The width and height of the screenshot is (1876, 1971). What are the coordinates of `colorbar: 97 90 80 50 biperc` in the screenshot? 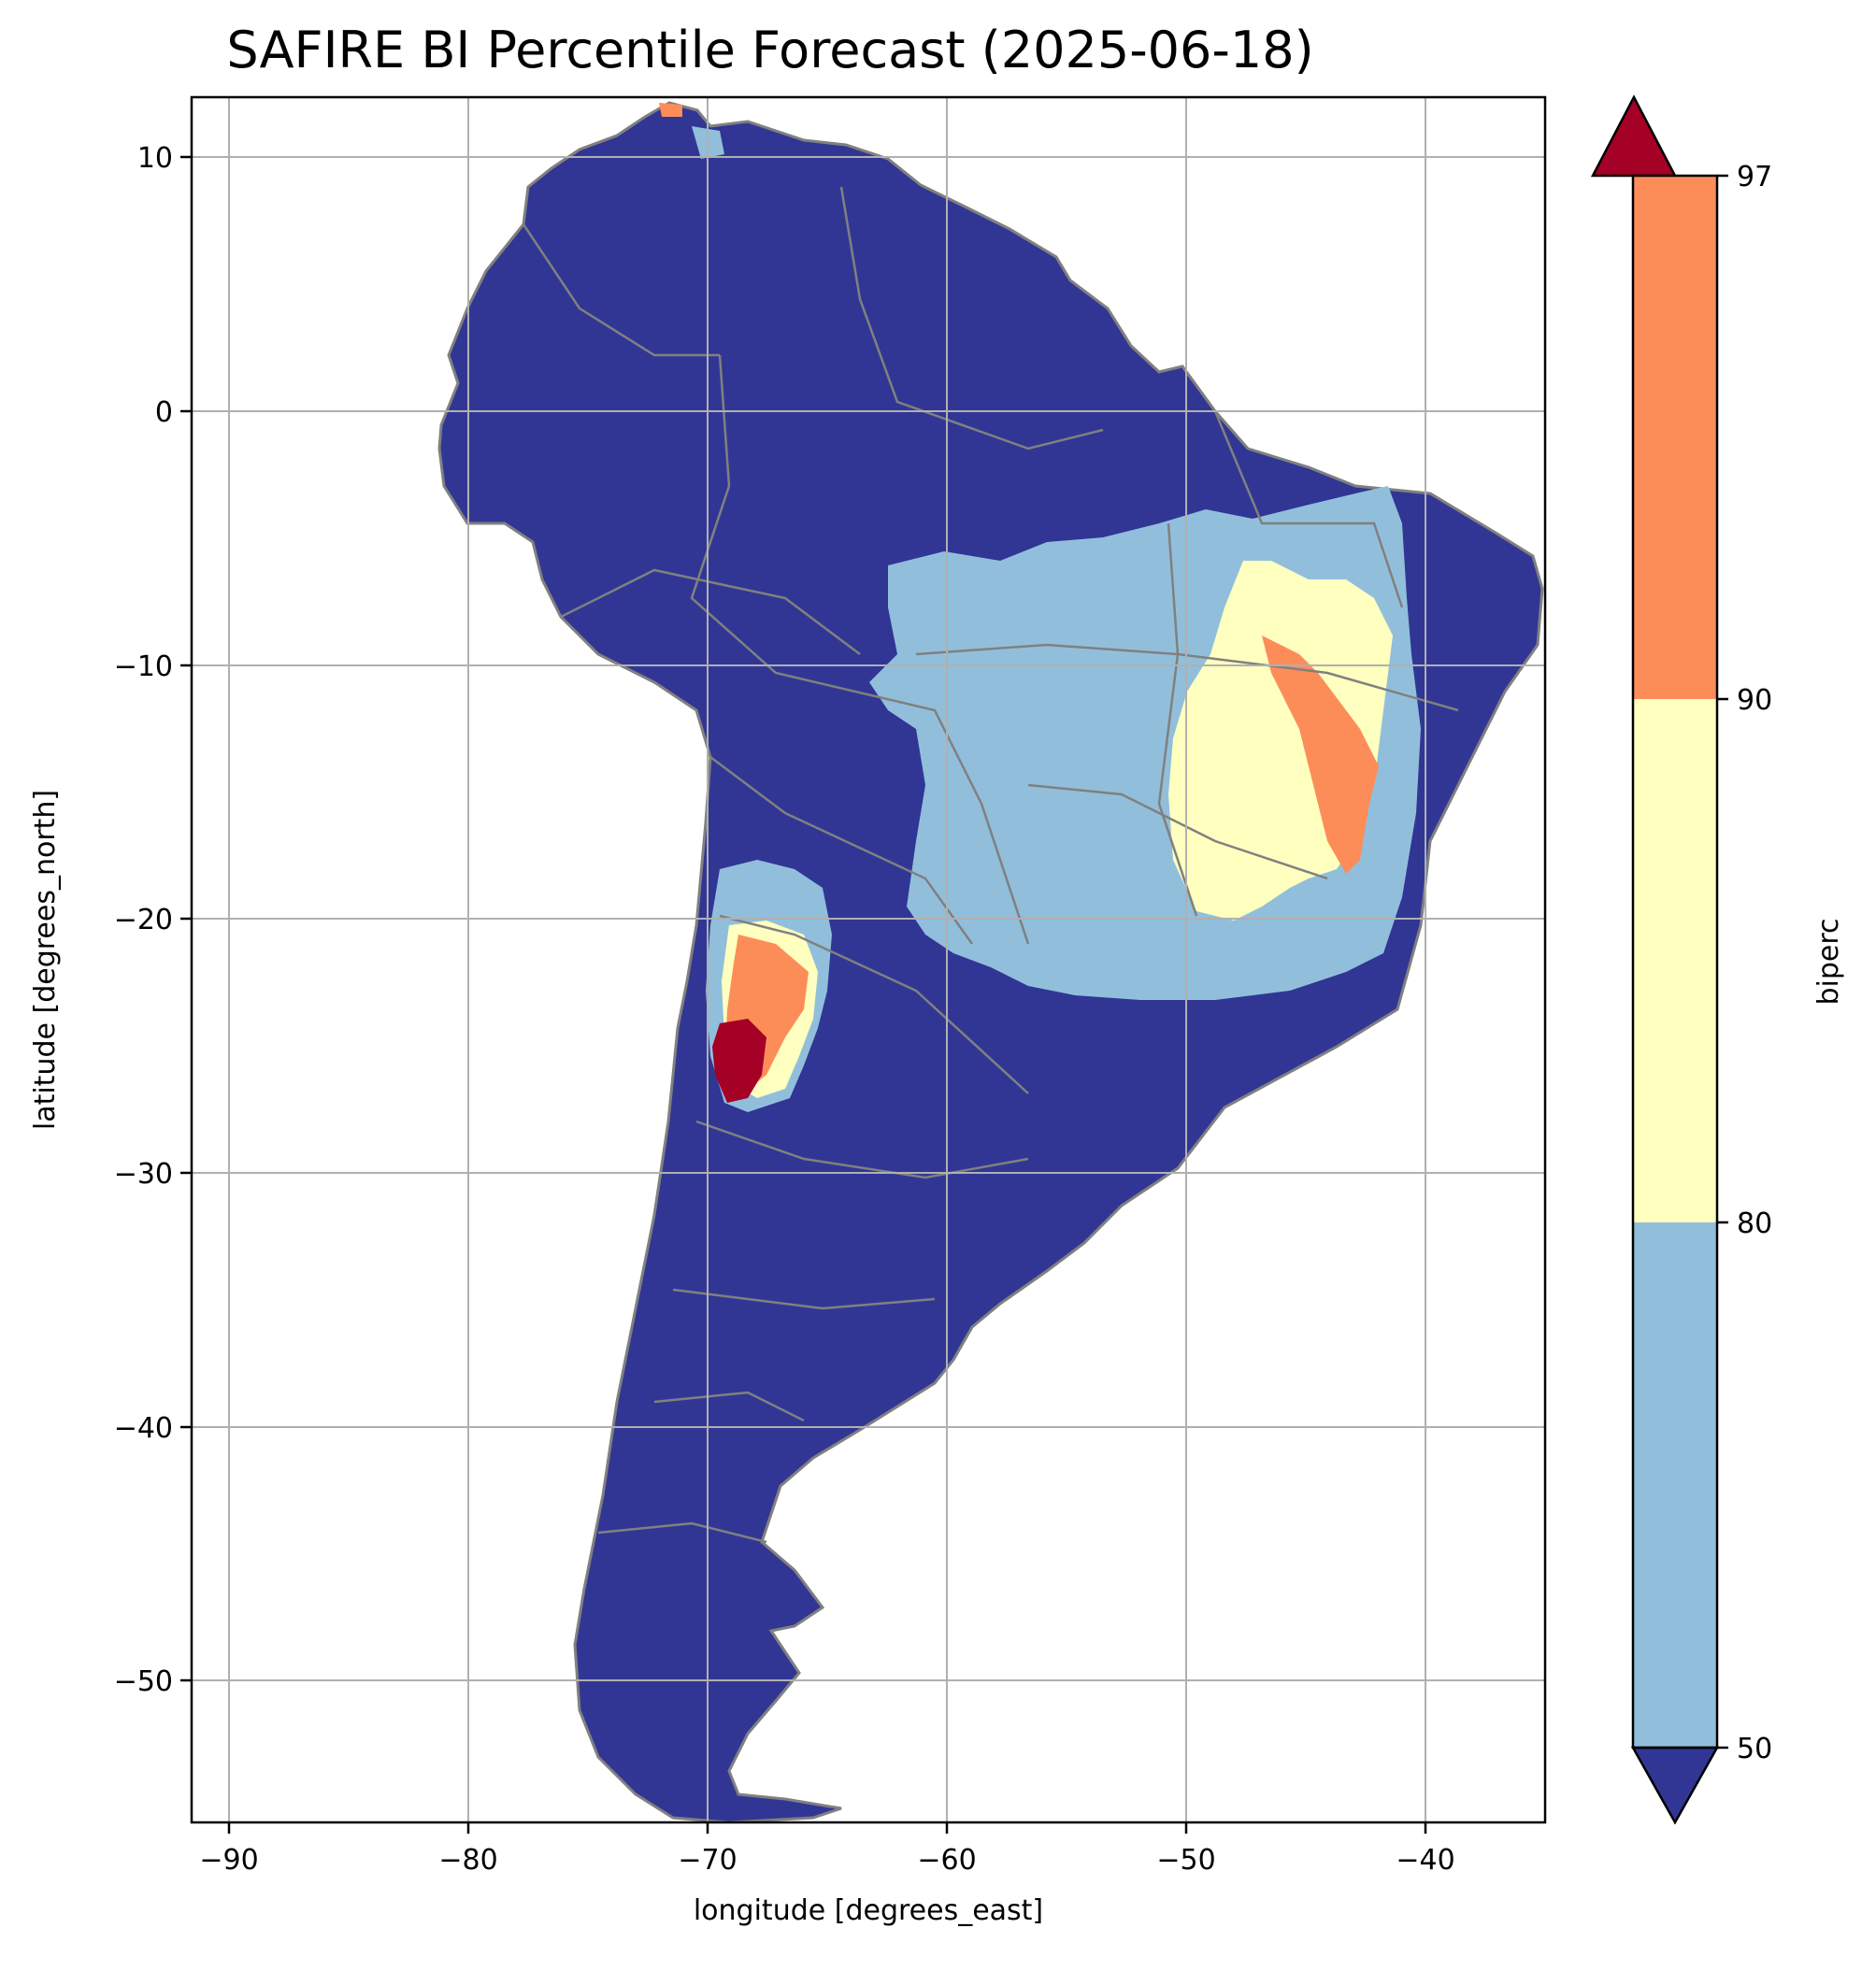 It's located at (1718, 959).